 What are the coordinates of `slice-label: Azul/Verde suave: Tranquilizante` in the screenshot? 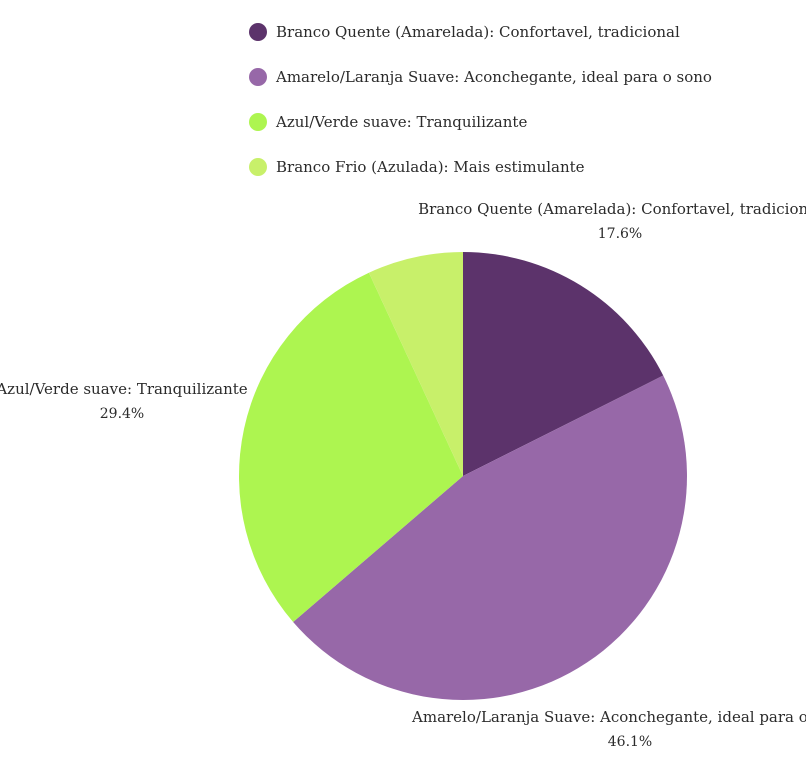 It's located at (124, 389).